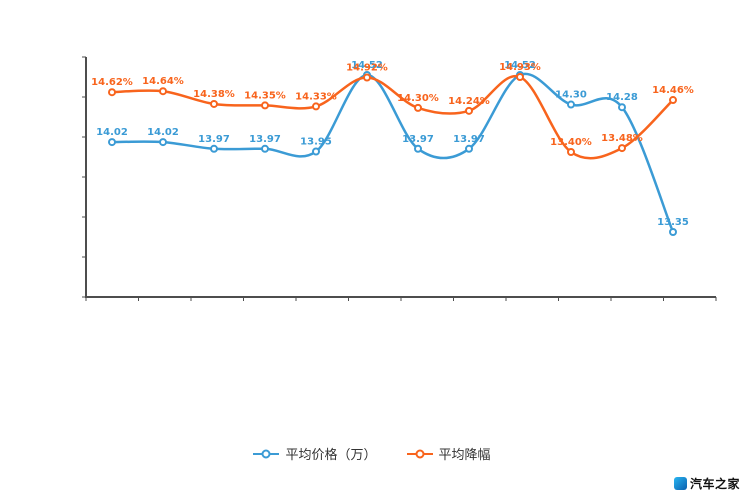  I want to click on legend-item-average-price: 平均价格（万）, so click(315, 453).